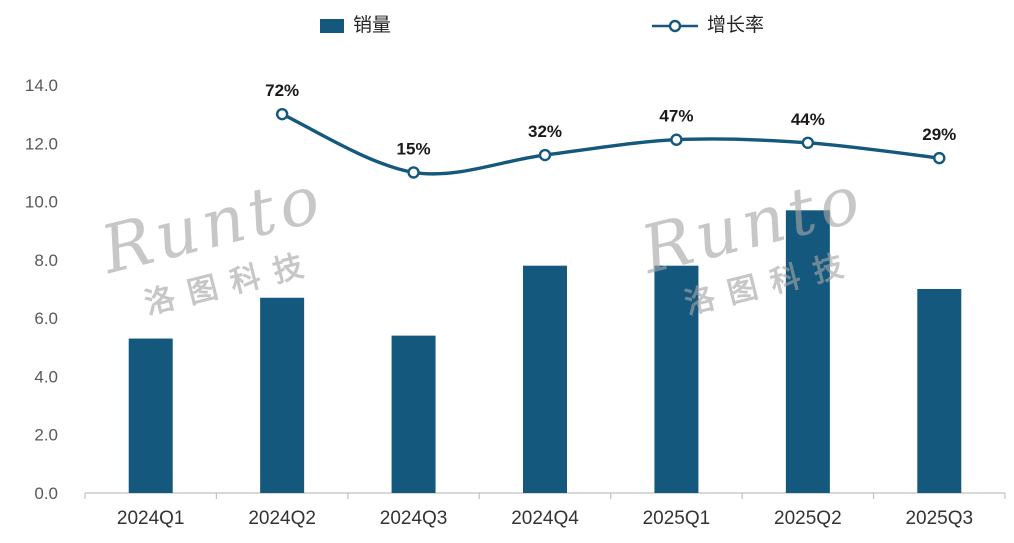 The width and height of the screenshot is (1014, 543). I want to click on svg-text: 2024Q1, so click(151, 518).